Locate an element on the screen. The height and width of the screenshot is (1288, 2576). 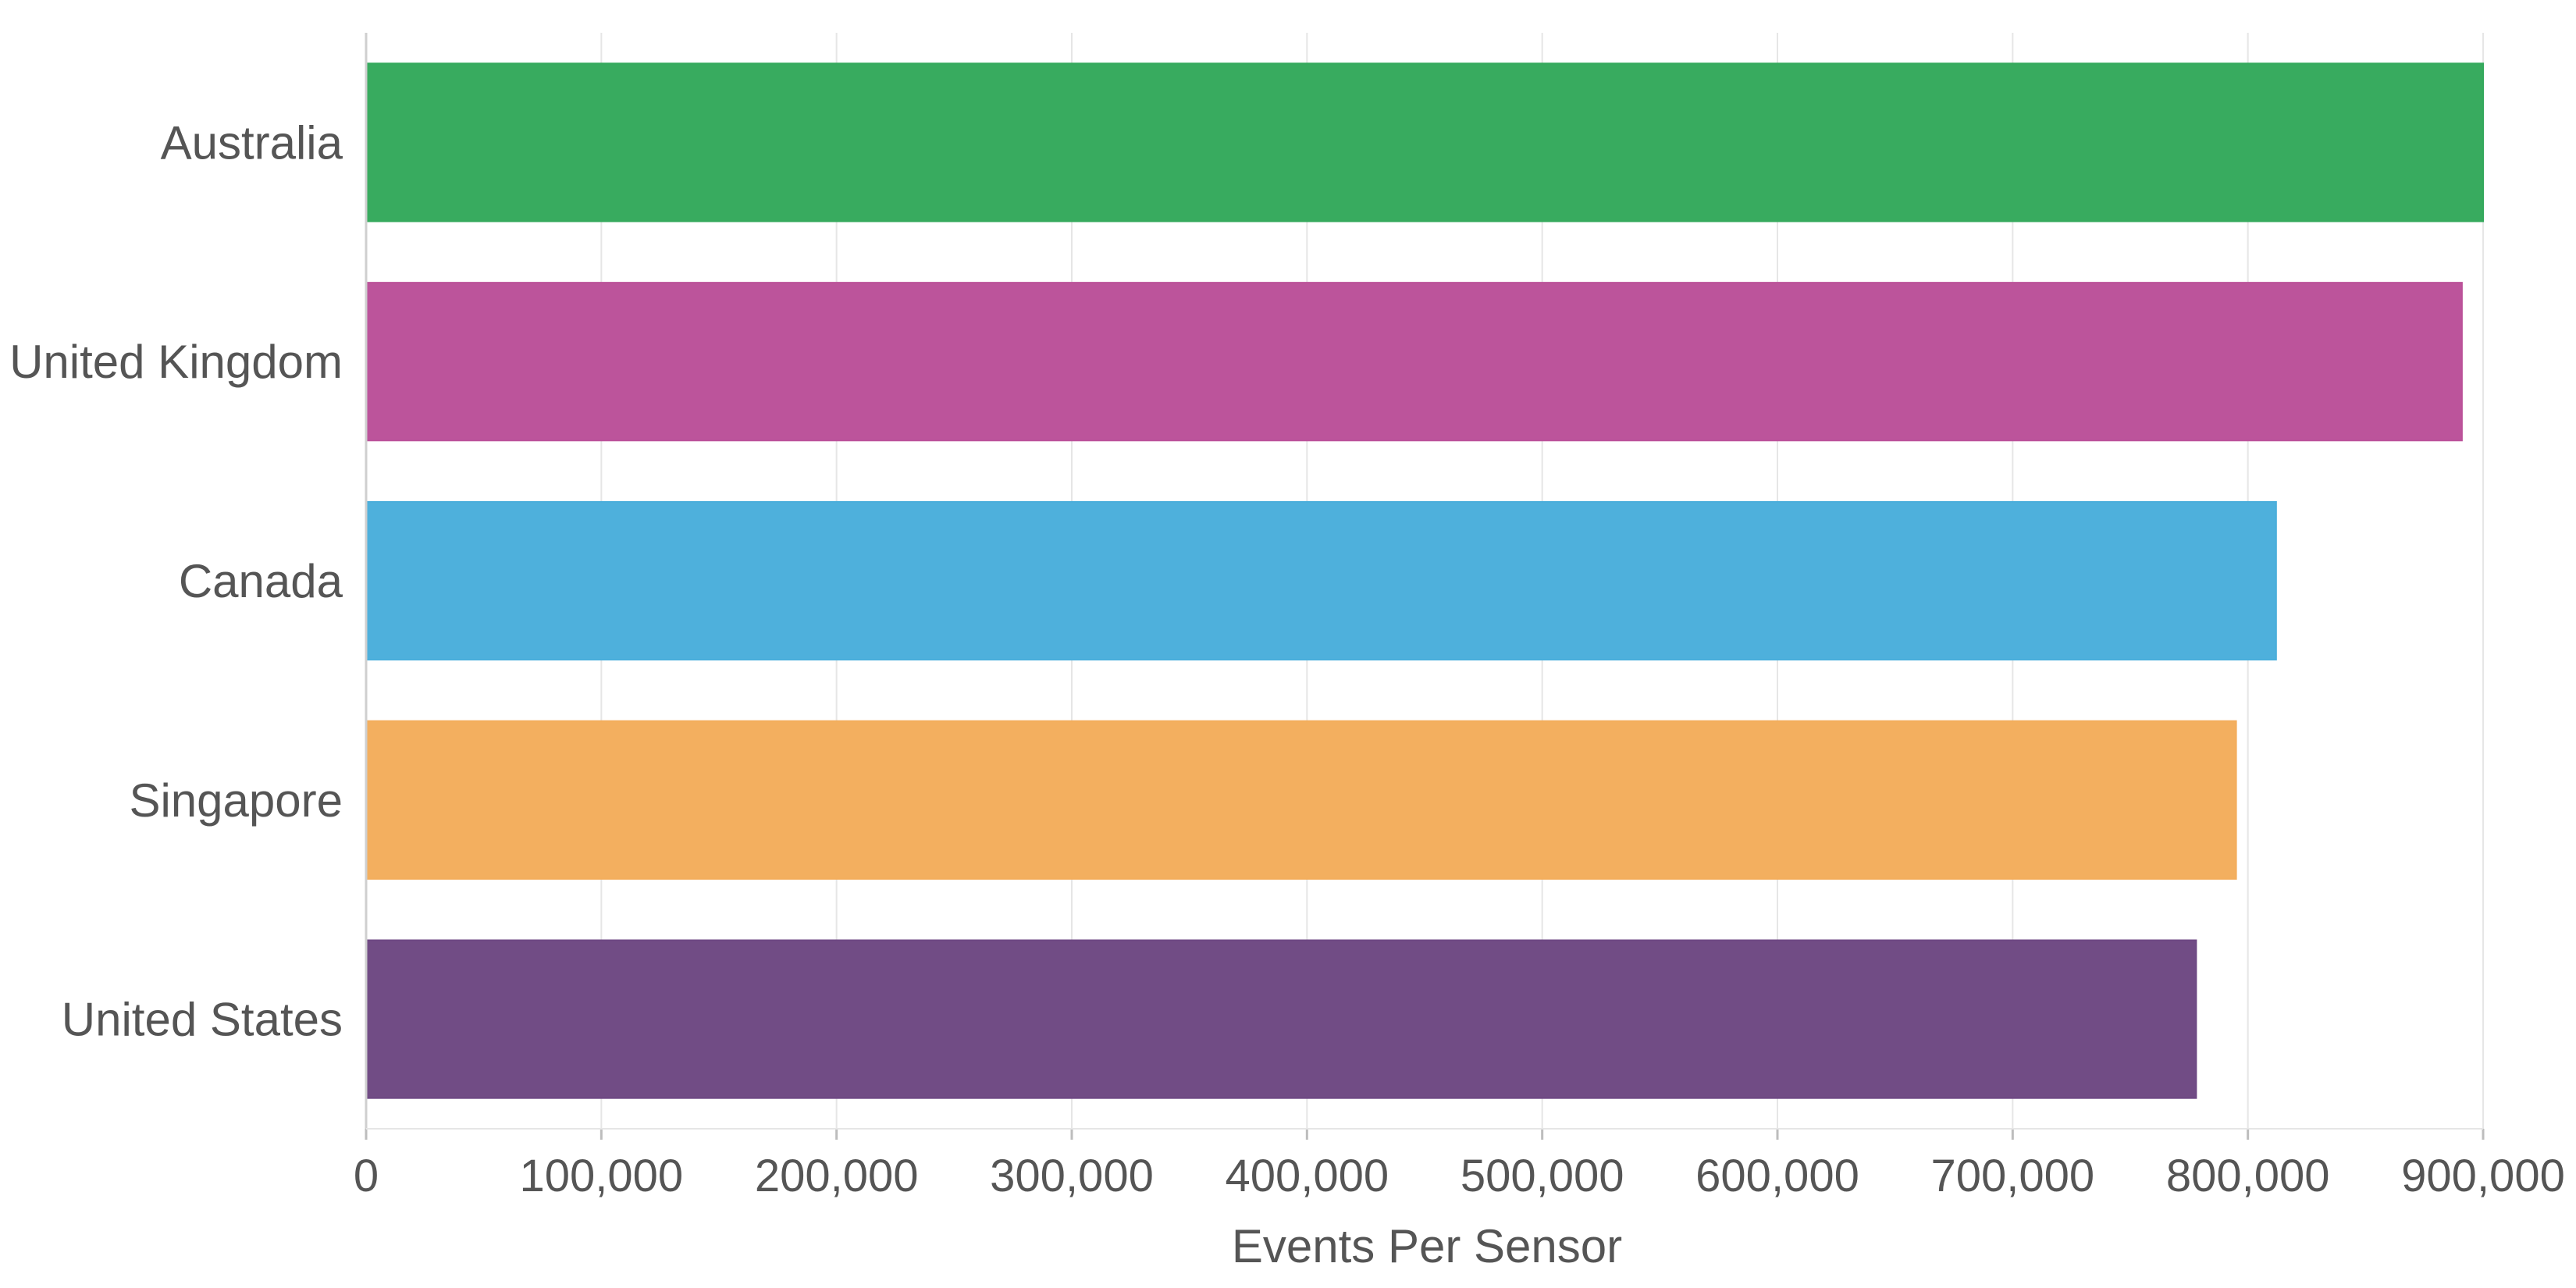
x-tick-label: 400,000 is located at coordinates (1307, 1176).